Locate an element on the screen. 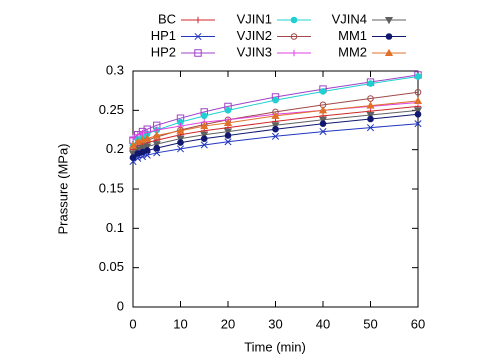  x-tick-label: 60 is located at coordinates (418, 323).